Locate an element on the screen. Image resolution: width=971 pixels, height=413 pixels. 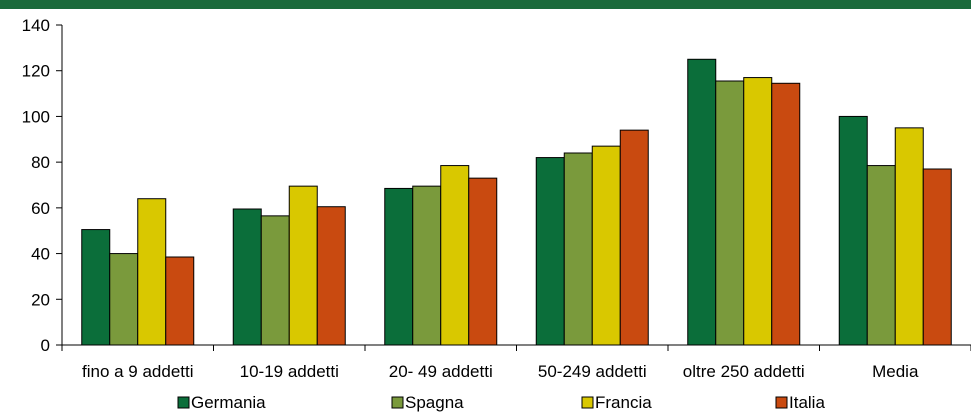
legend: Germania Spagna Francia Italia is located at coordinates (501, 402).